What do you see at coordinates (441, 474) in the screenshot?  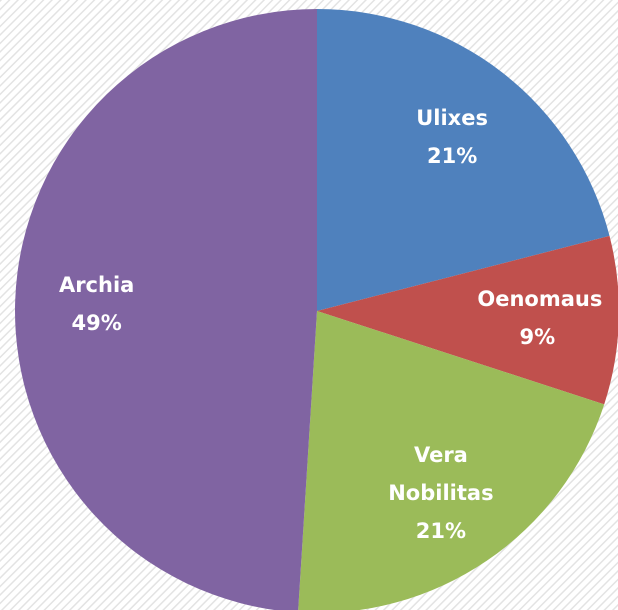 I see `category-label: Vera Nobilitas` at bounding box center [441, 474].